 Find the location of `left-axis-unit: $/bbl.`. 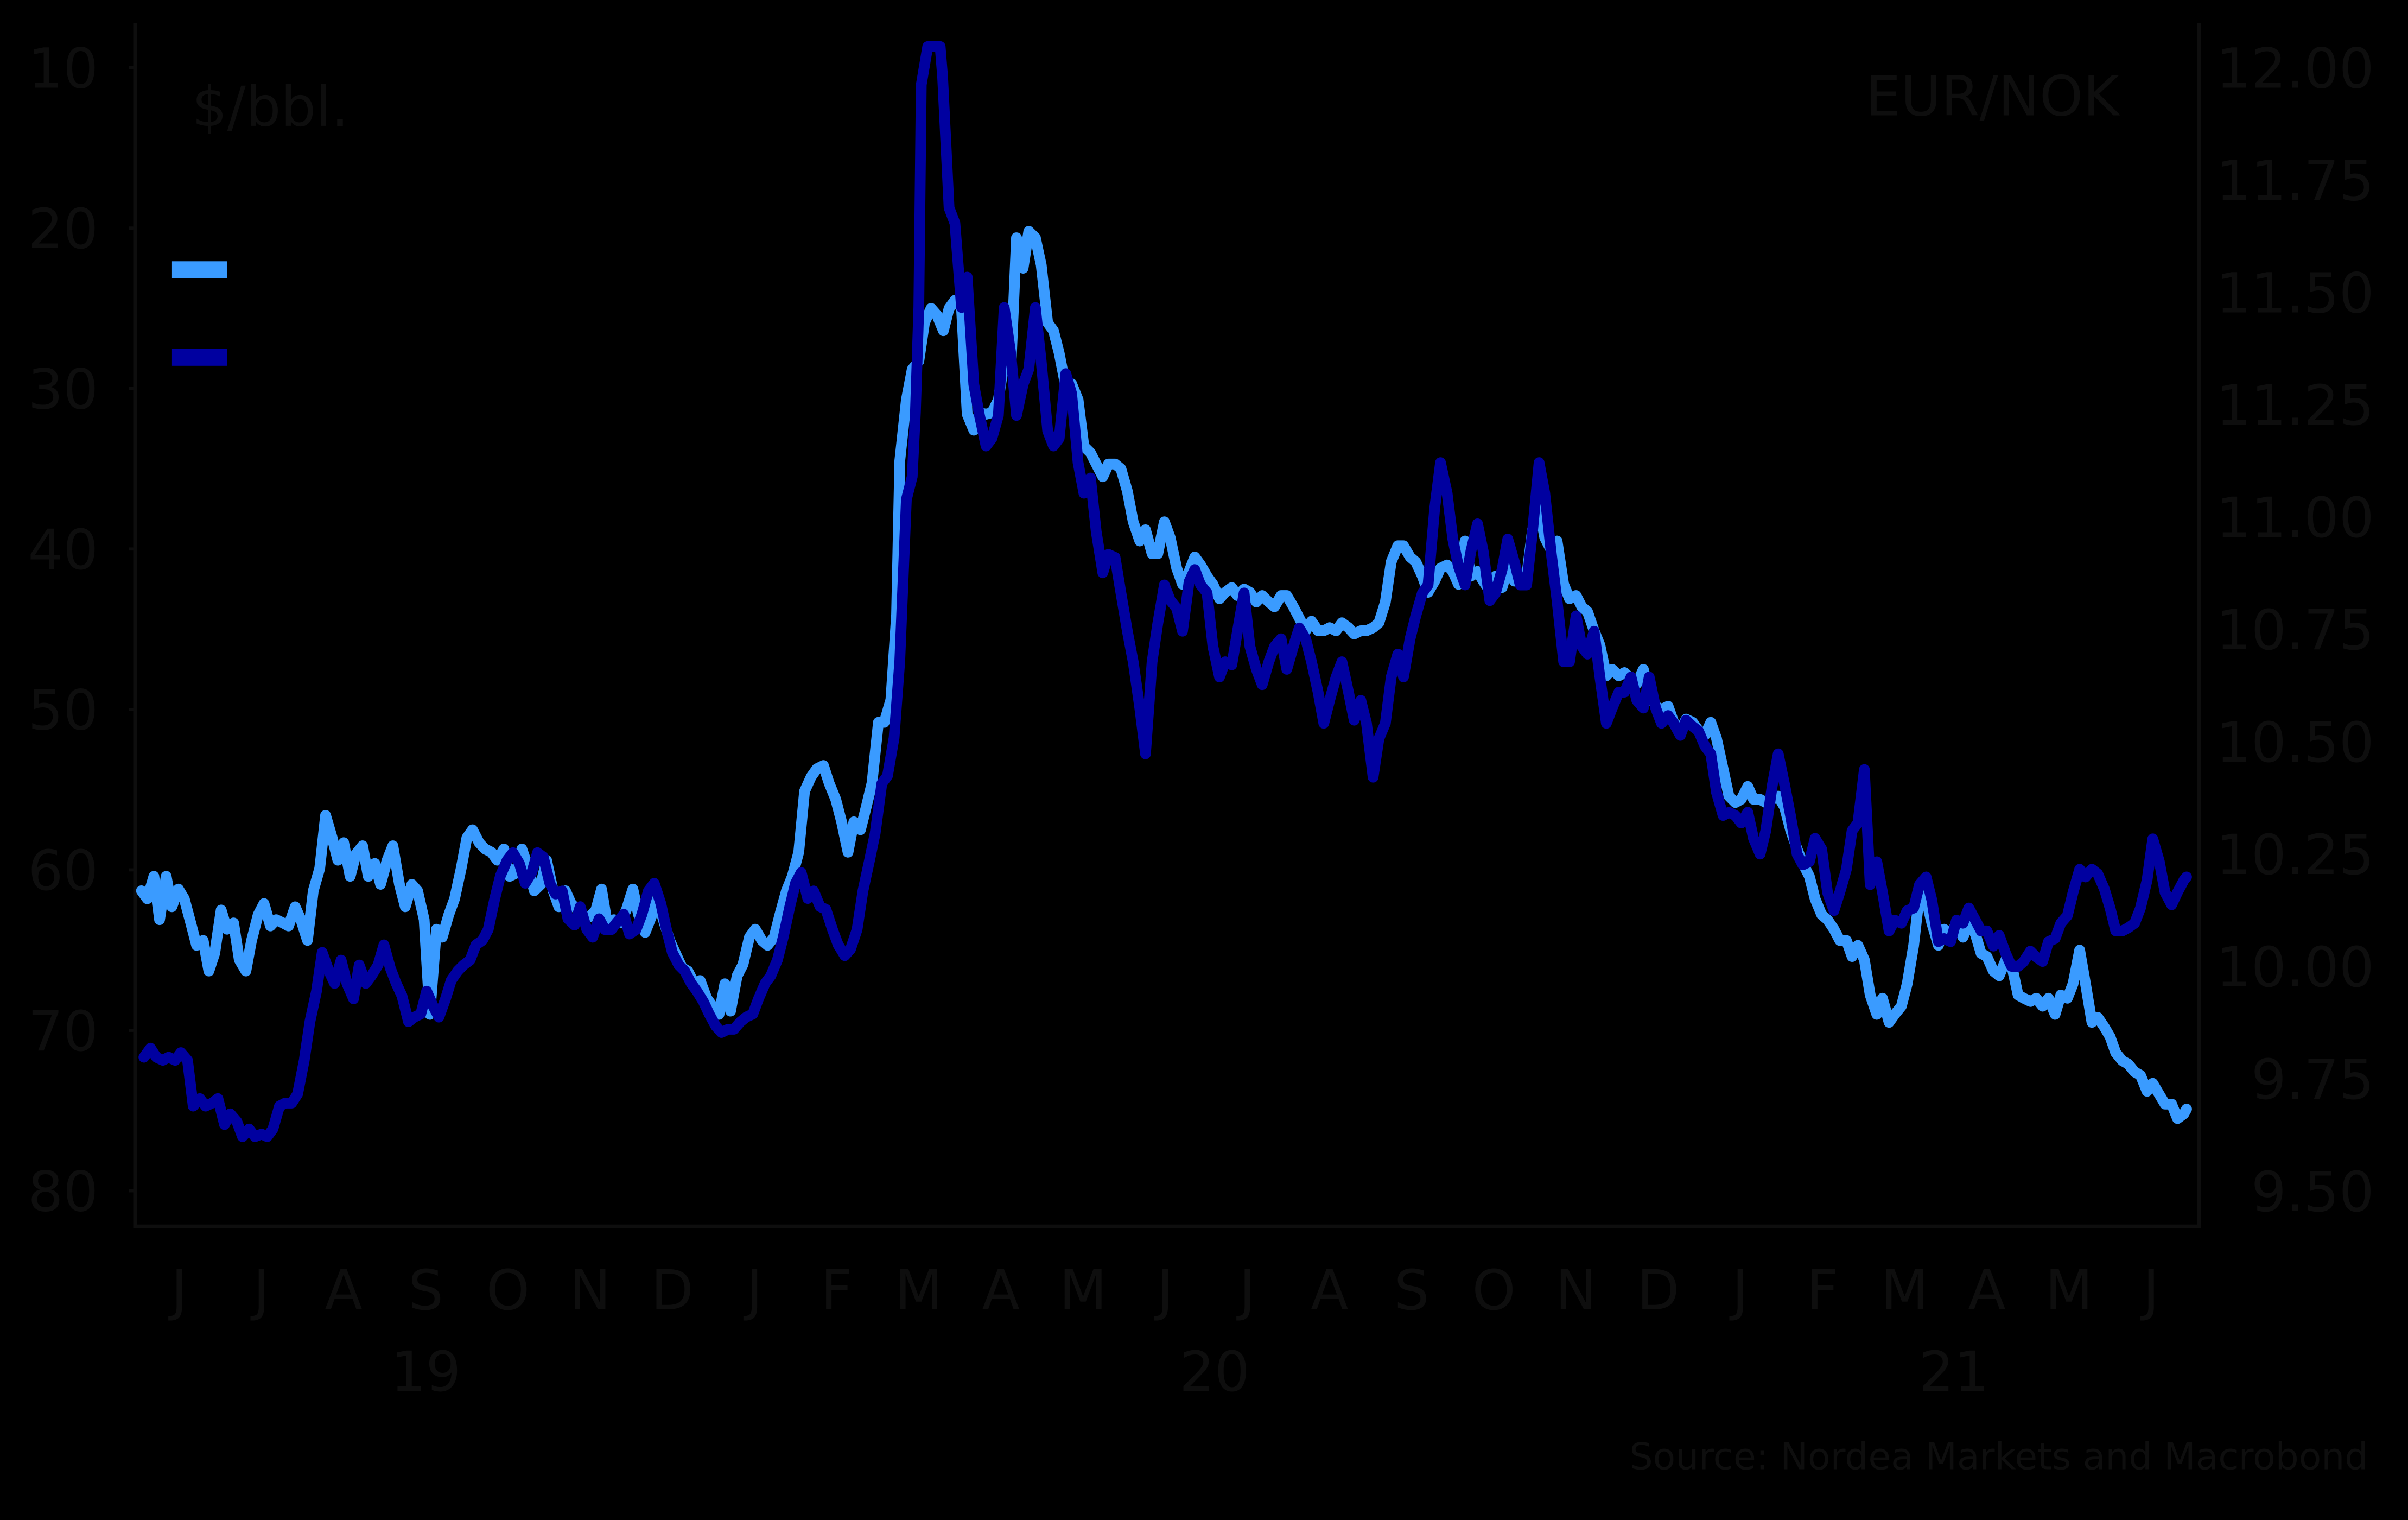

left-axis-unit: $/bbl. is located at coordinates (270, 107).